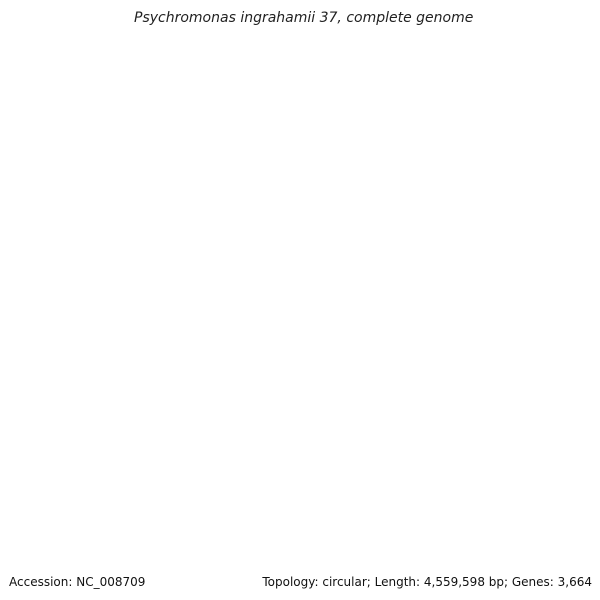 This screenshot has width=600, height=600. I want to click on footer-background, so click(300, 584).